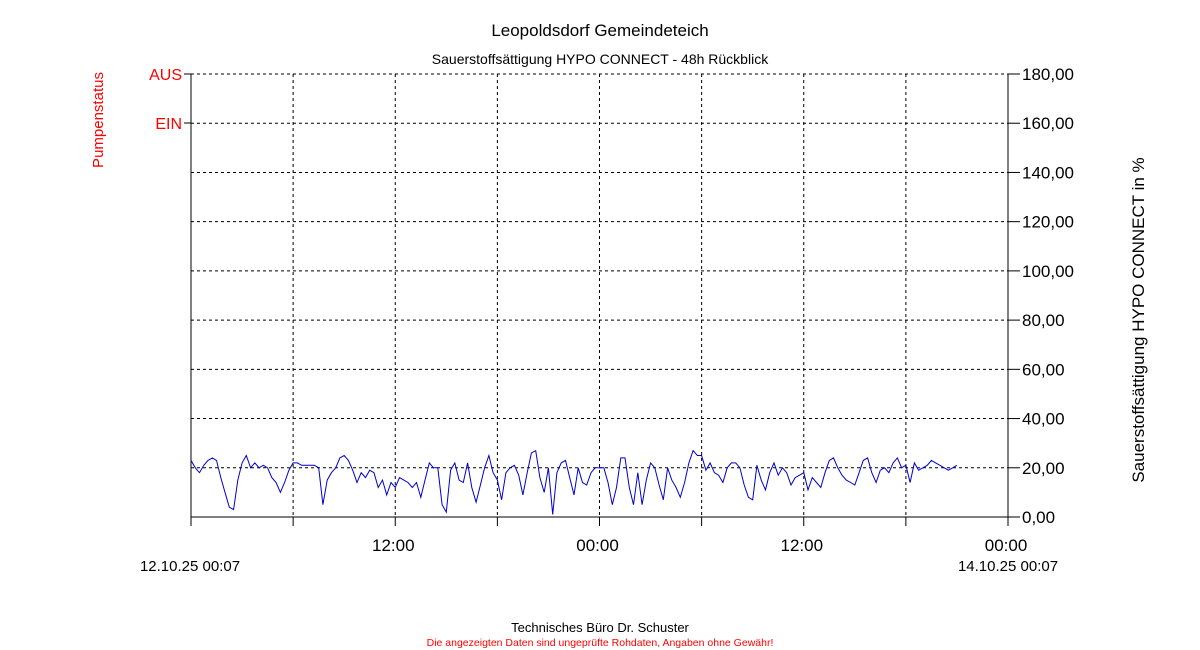 The image size is (1200, 650). What do you see at coordinates (1048, 74) in the screenshot?
I see `y-tick-label: 180,00` at bounding box center [1048, 74].